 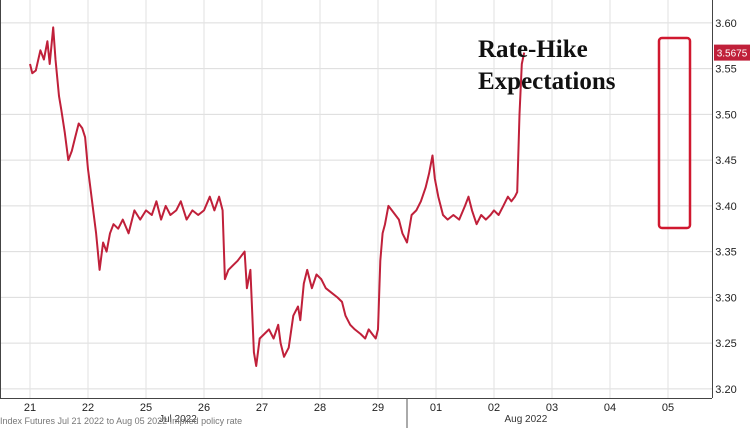 What do you see at coordinates (436, 408) in the screenshot?
I see `x-tick-label: 01` at bounding box center [436, 408].